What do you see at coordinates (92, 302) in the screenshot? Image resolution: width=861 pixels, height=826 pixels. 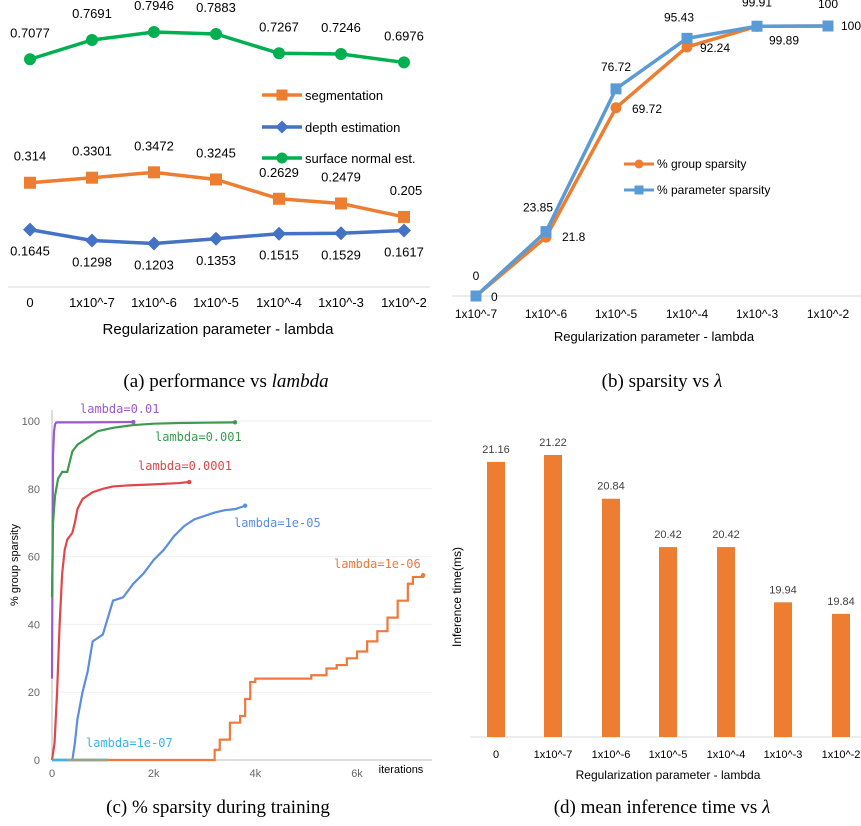 I see `tick-label-a: 1x10^-7` at bounding box center [92, 302].